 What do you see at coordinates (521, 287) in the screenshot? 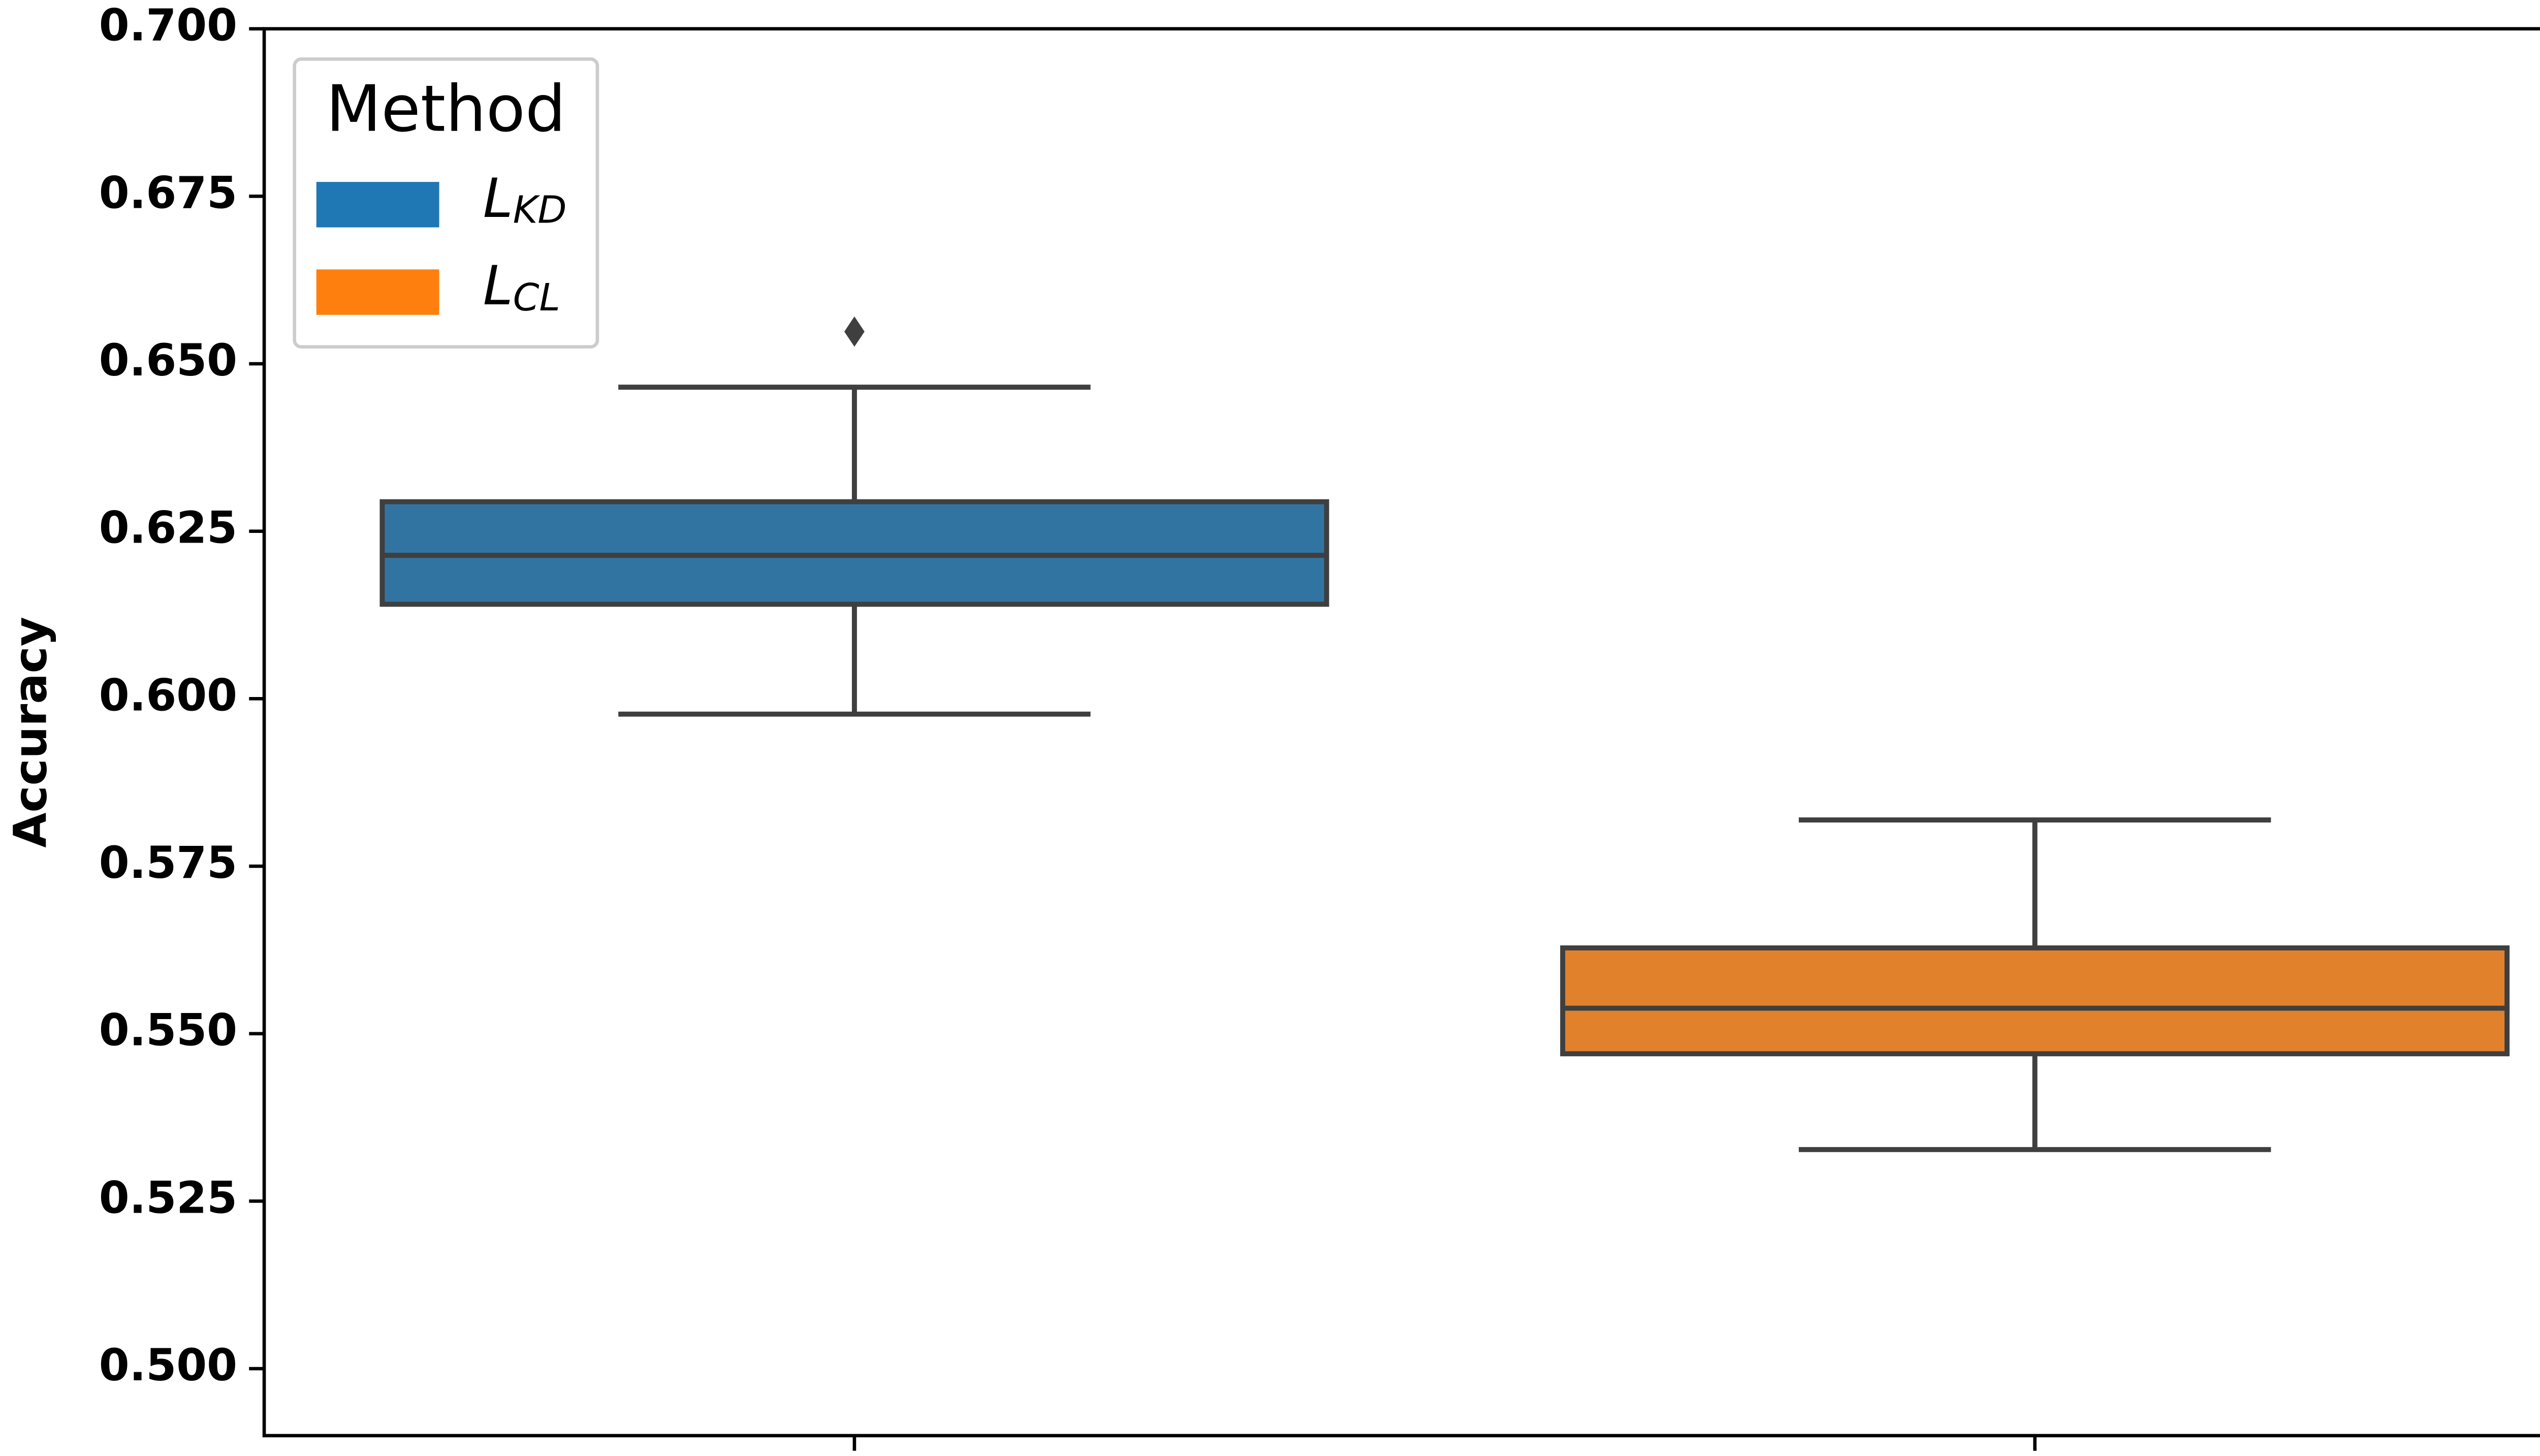
I see `legend-label: LCL` at bounding box center [521, 287].